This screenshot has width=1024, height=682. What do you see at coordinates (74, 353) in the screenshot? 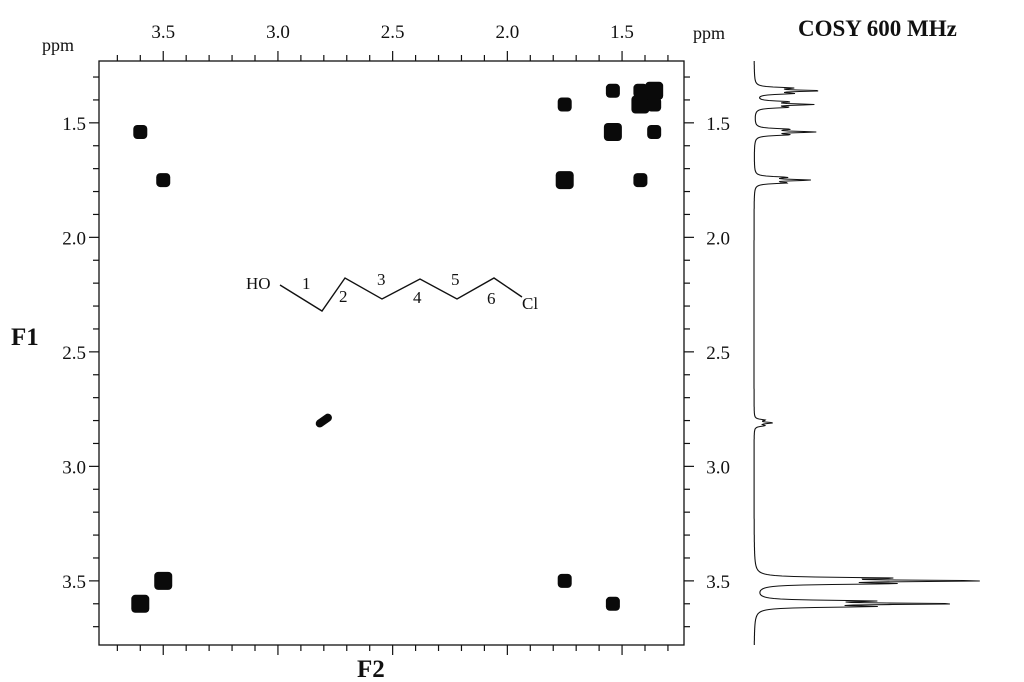
I see `y-tick-label-left: 2.5` at bounding box center [74, 353].